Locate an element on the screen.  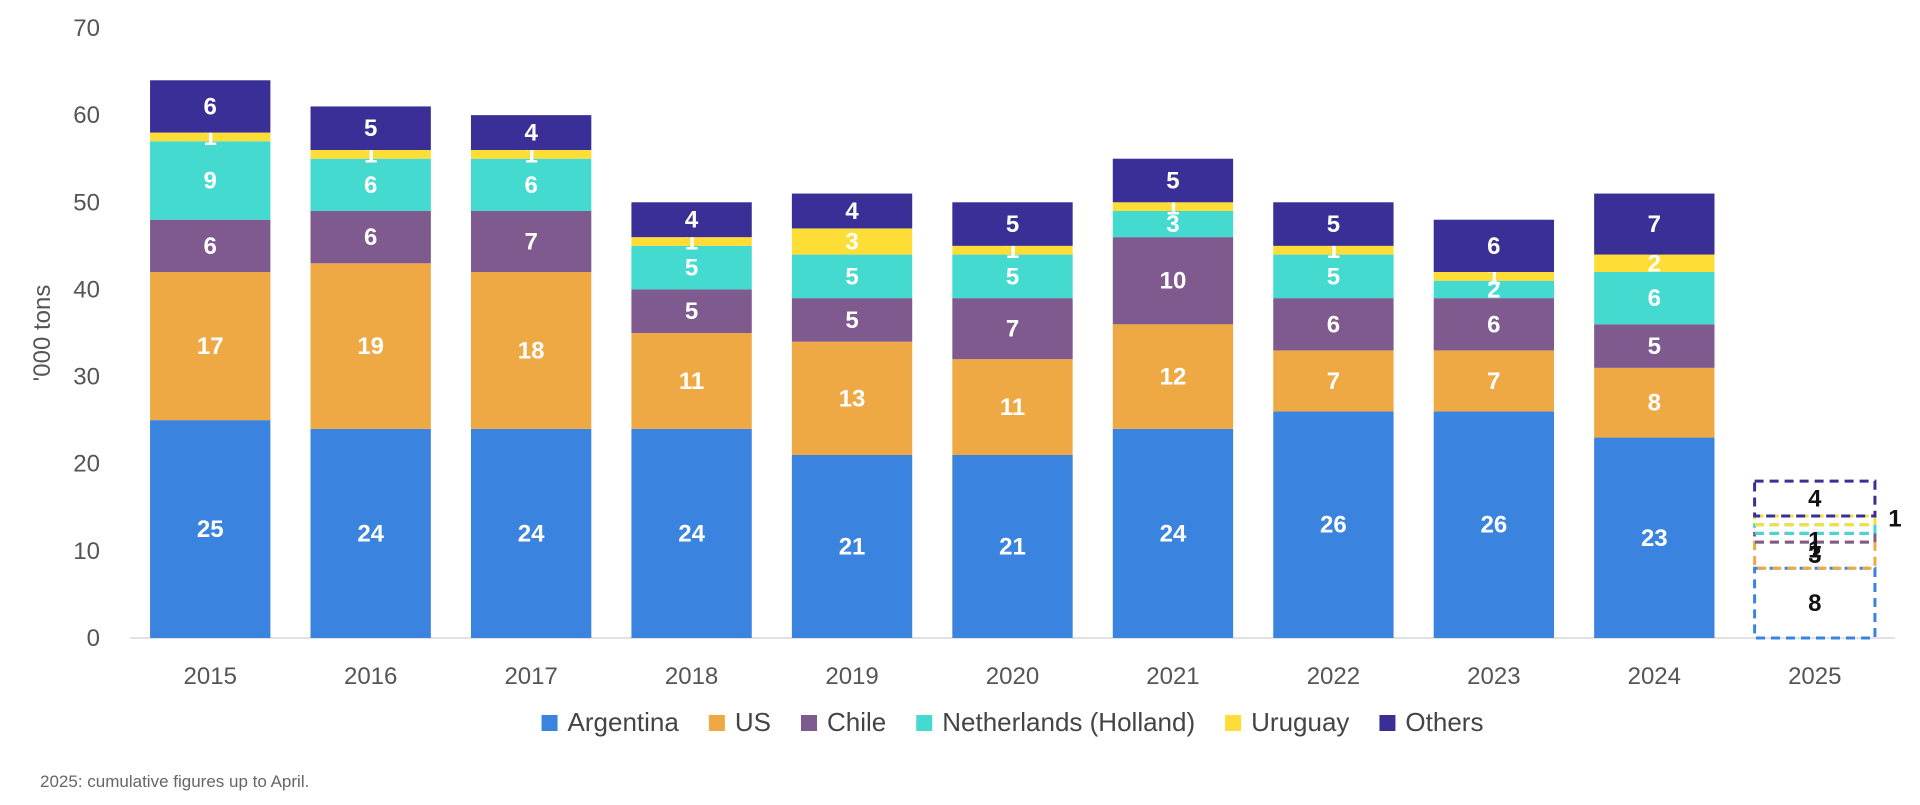
bar-segment-us-2025 is located at coordinates (1815, 555).